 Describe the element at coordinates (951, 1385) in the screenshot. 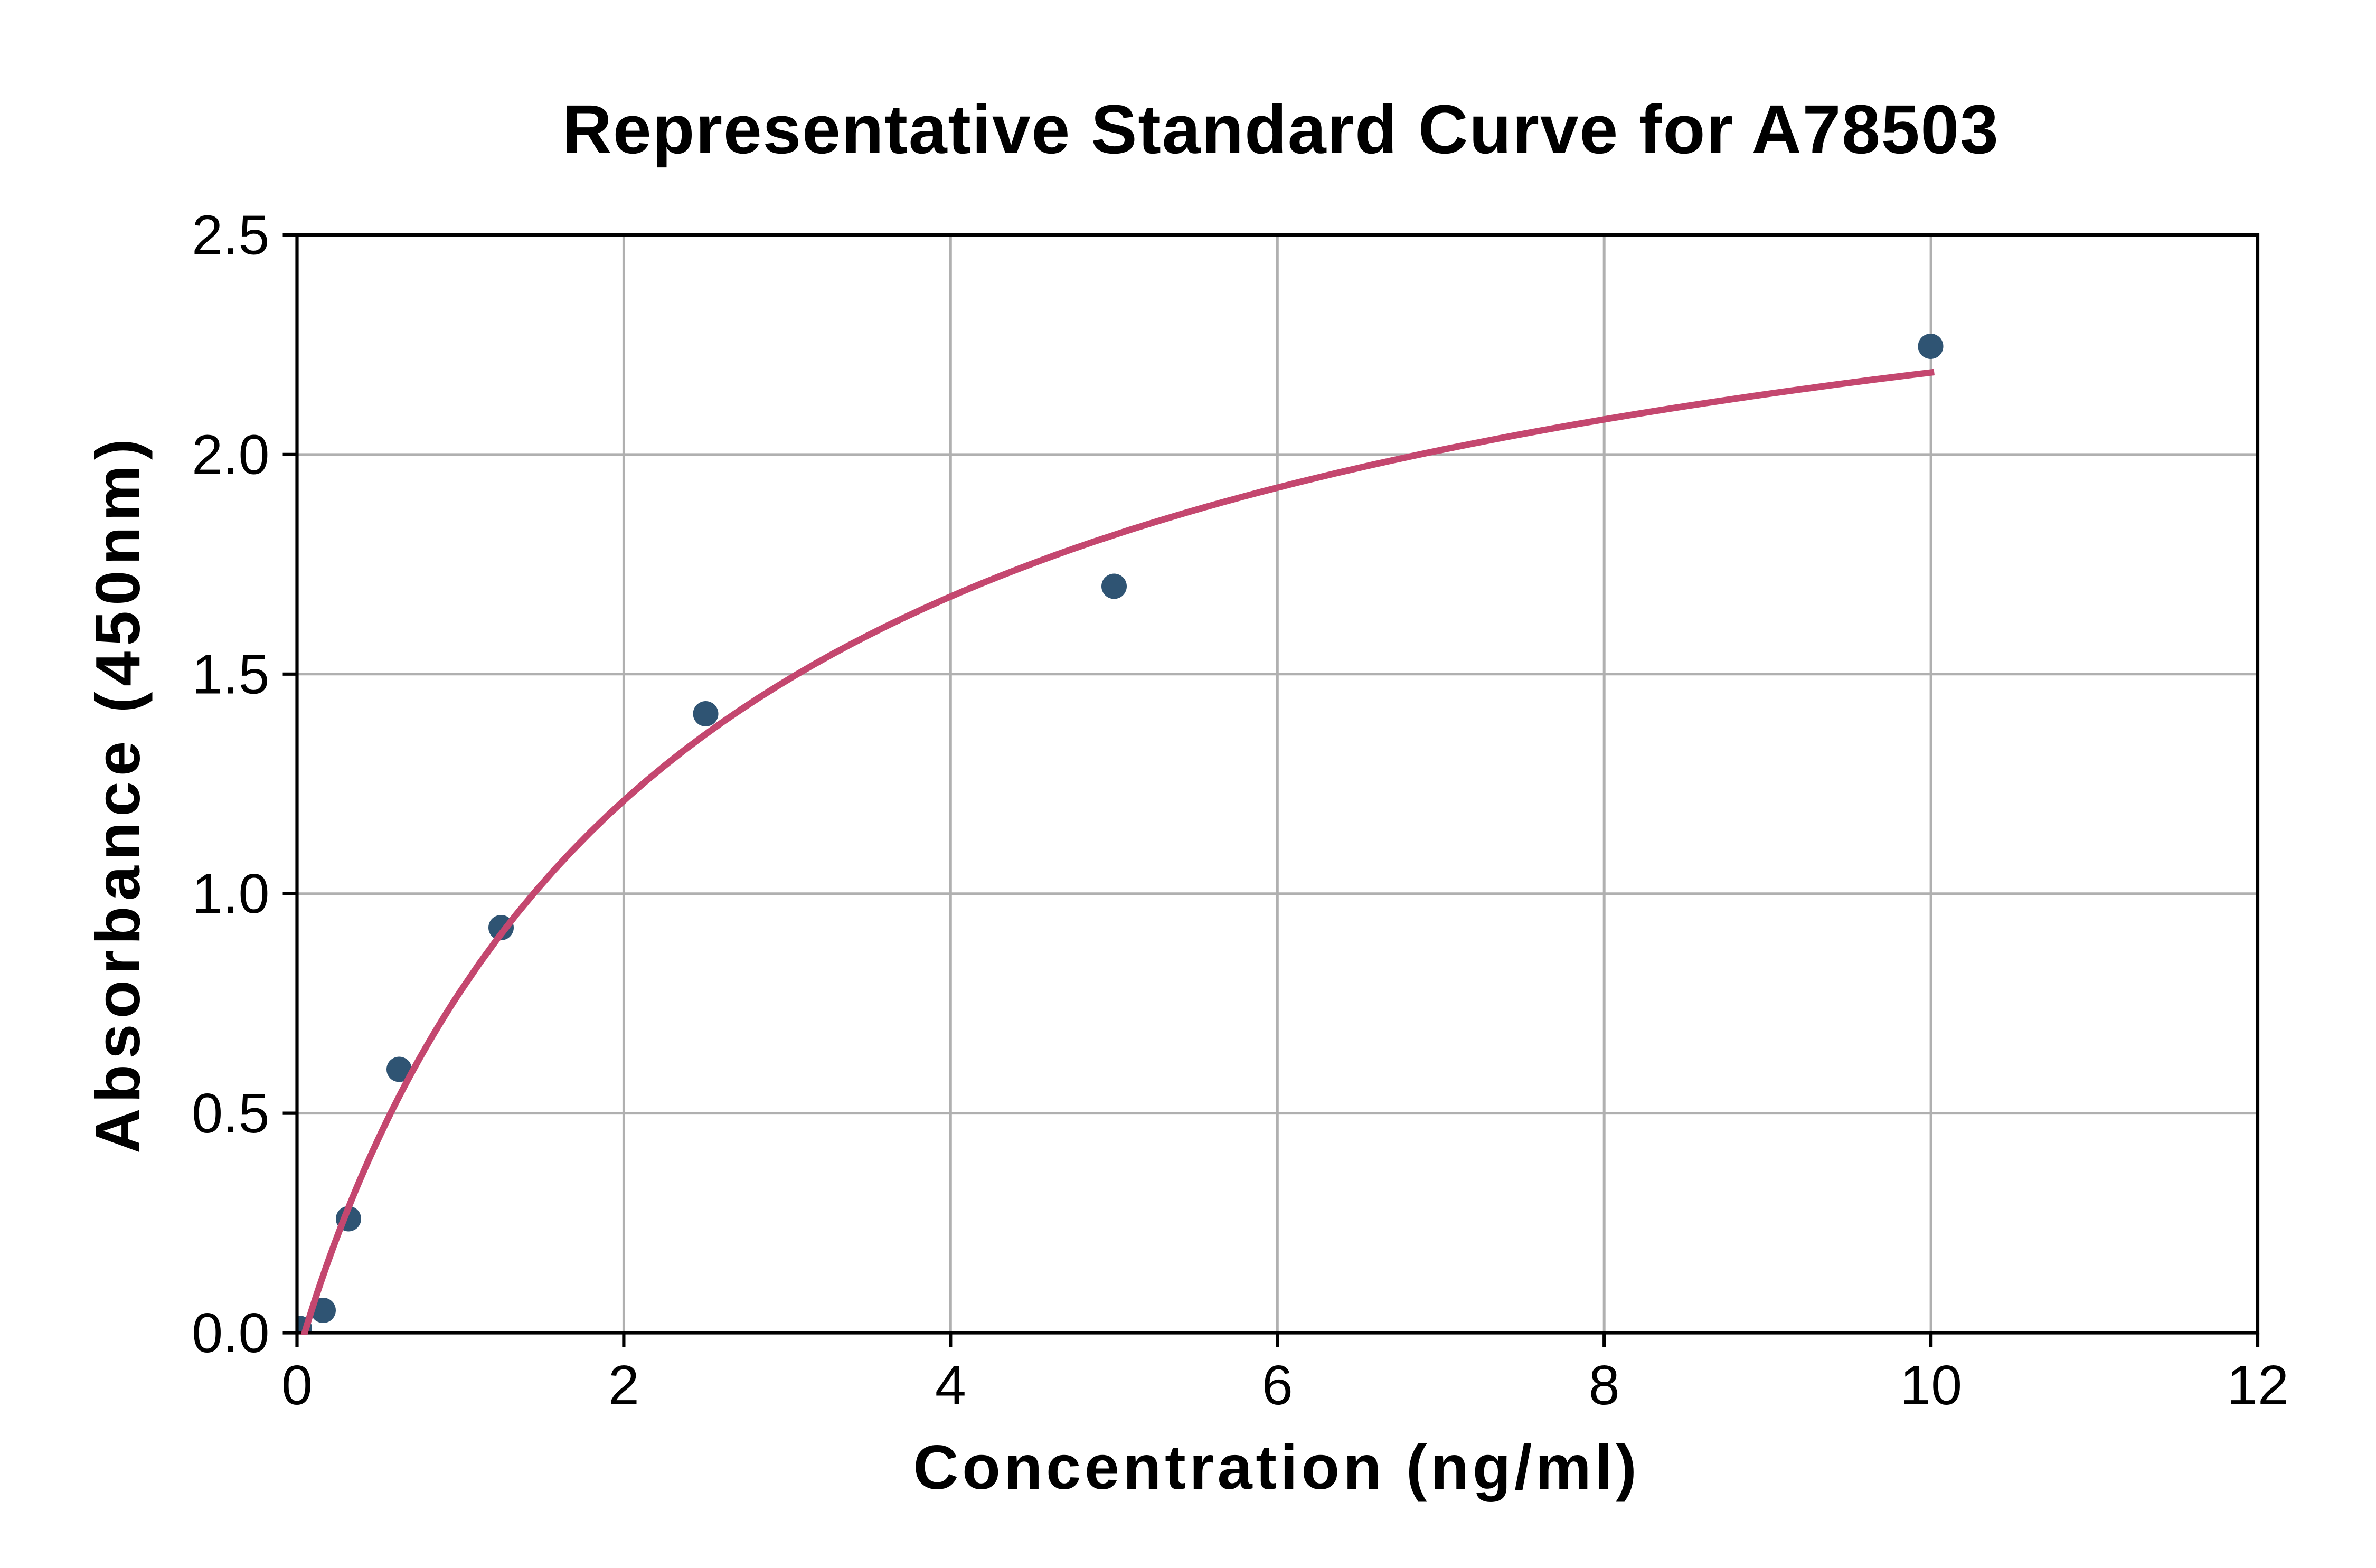

I see `svg-text: 4` at that location.